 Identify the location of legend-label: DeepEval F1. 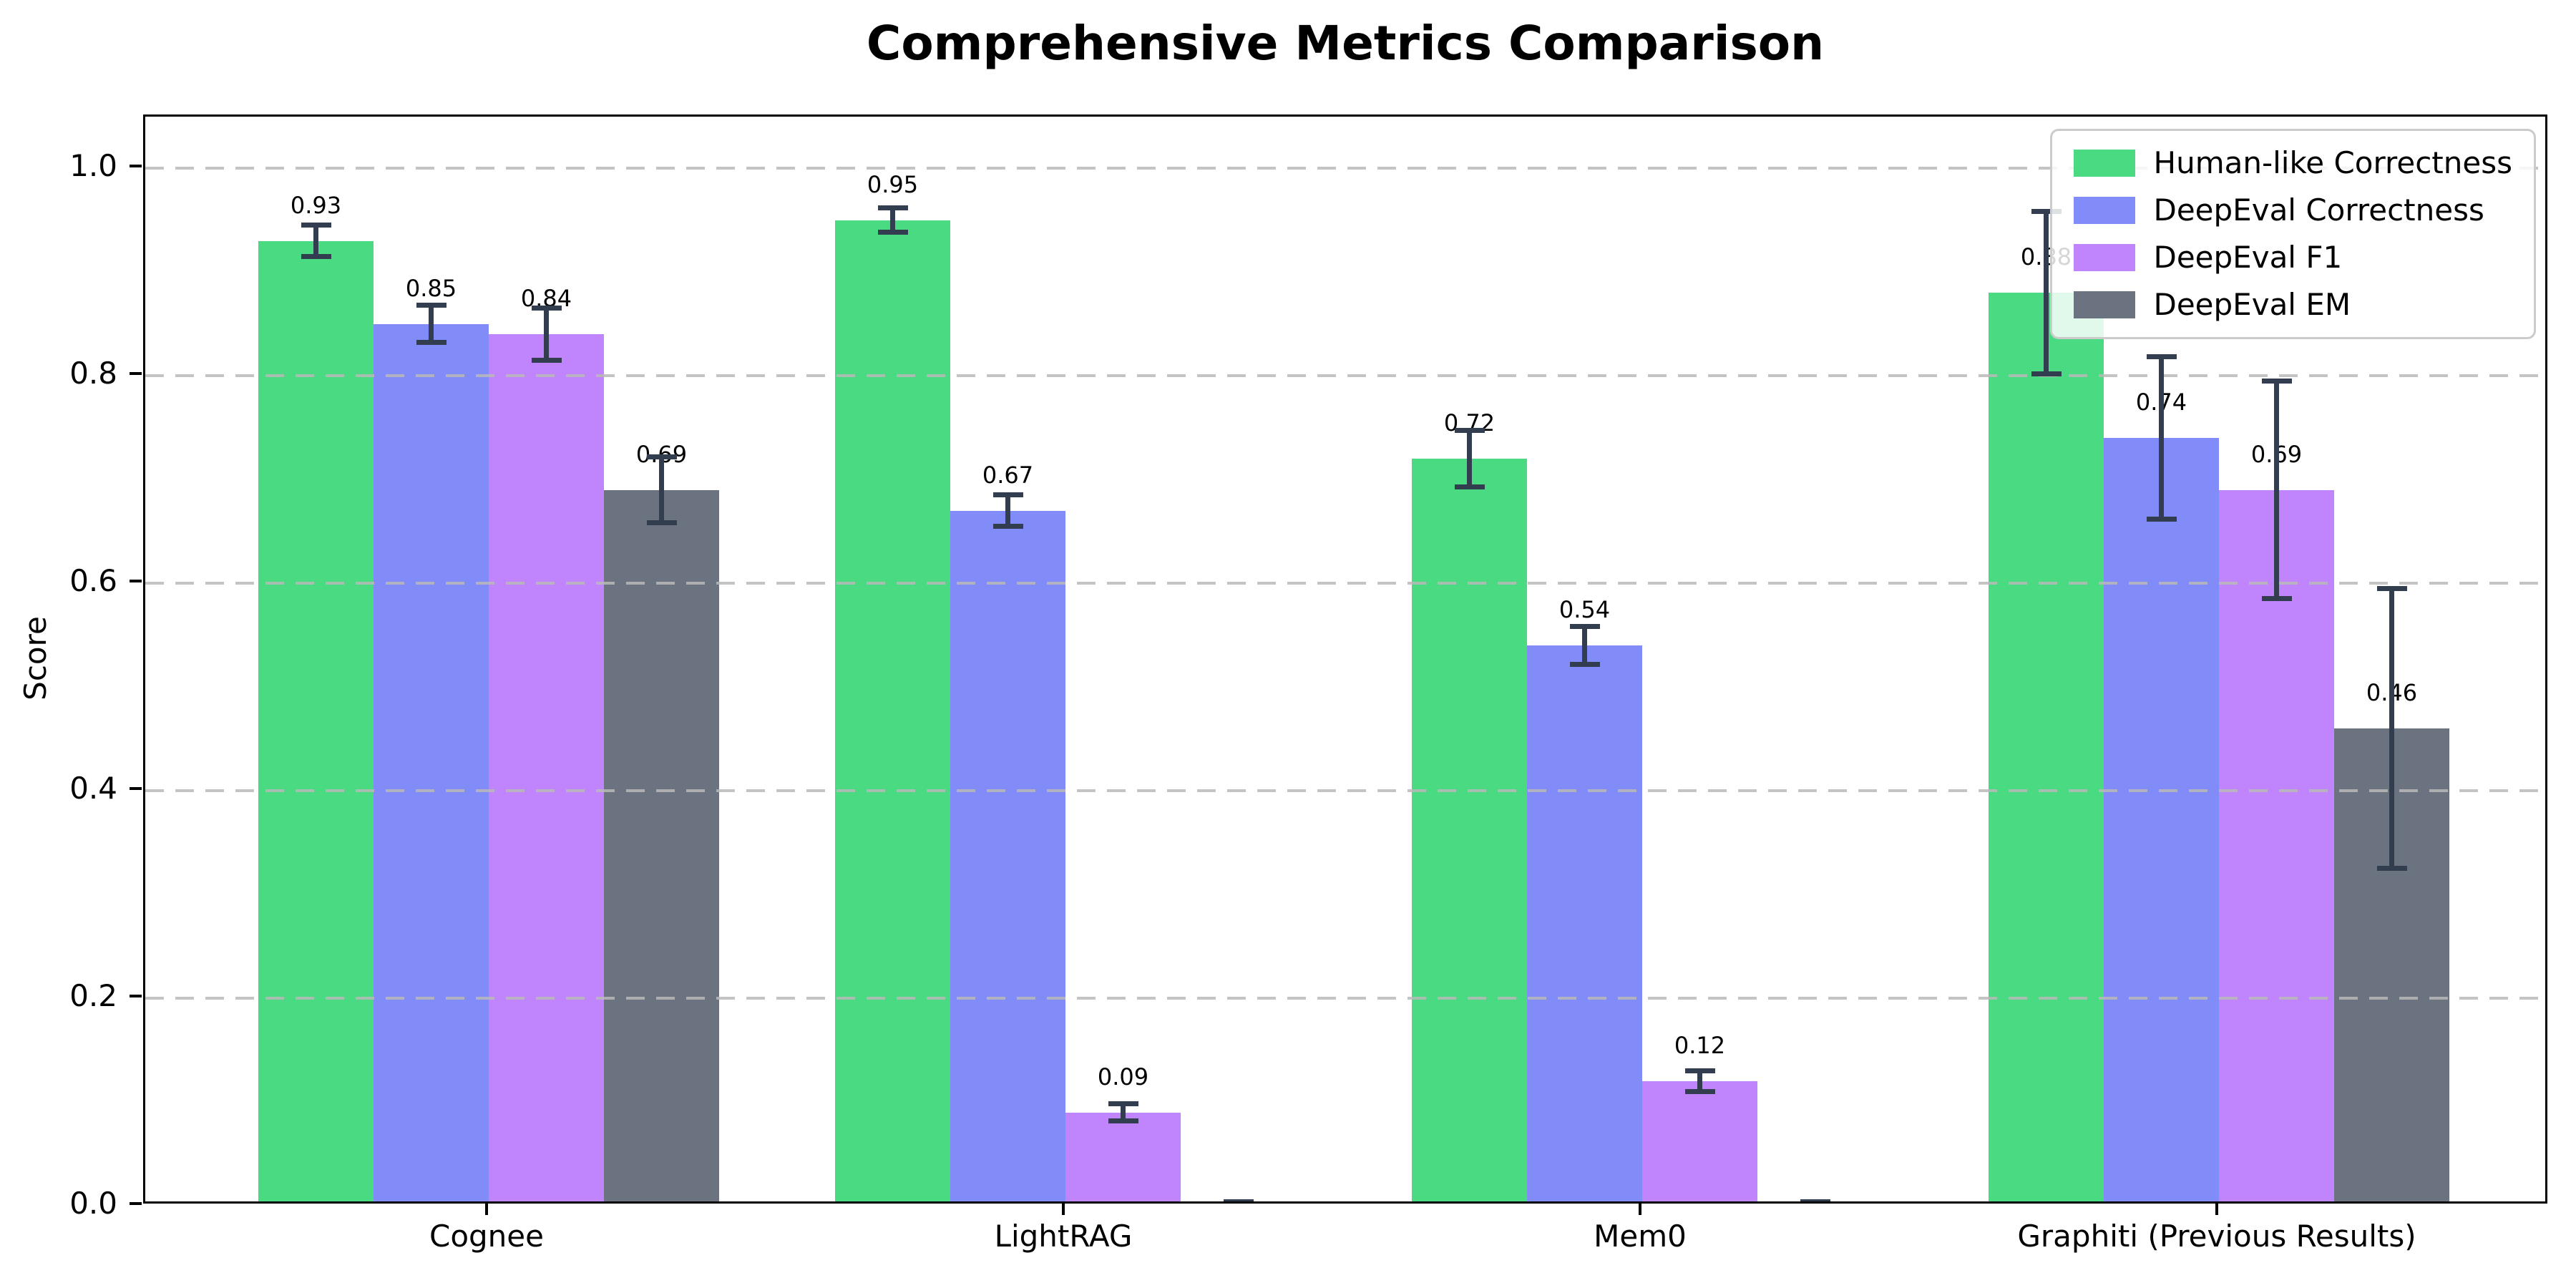
(2248, 257).